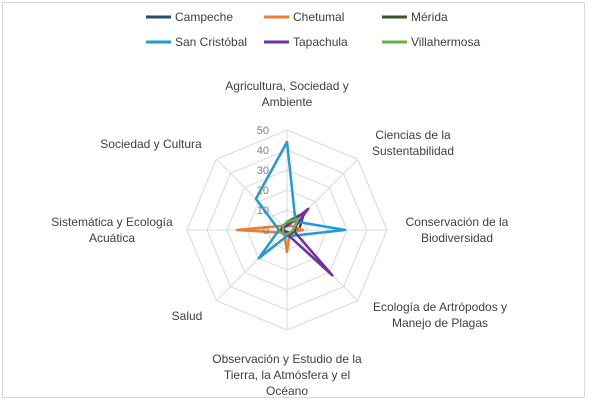 The image size is (589, 402). What do you see at coordinates (263, 171) in the screenshot?
I see `tick-label-30: 30` at bounding box center [263, 171].